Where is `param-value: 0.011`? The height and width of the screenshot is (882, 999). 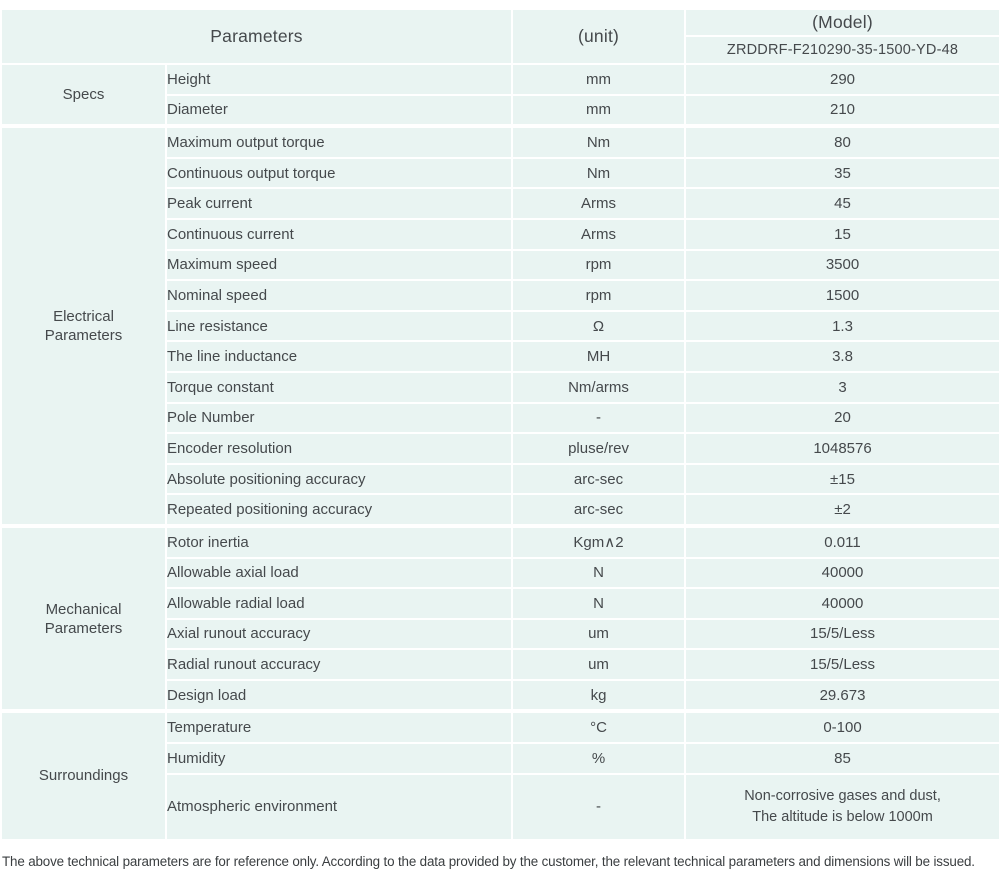 param-value: 0.011 is located at coordinates (841, 541).